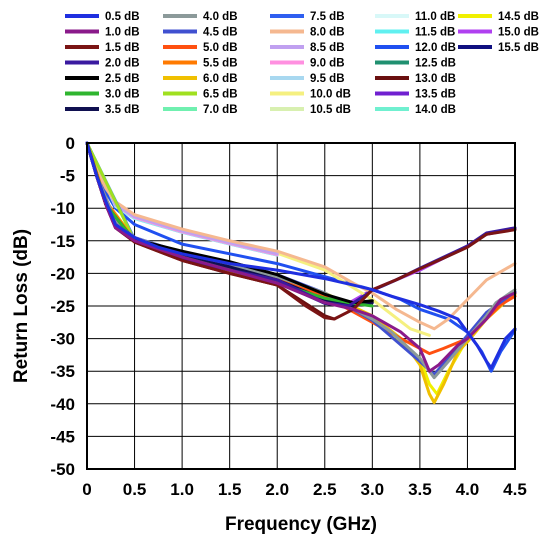  Describe the element at coordinates (220, 110) in the screenshot. I see `legend-label: 7.0 dB` at that location.